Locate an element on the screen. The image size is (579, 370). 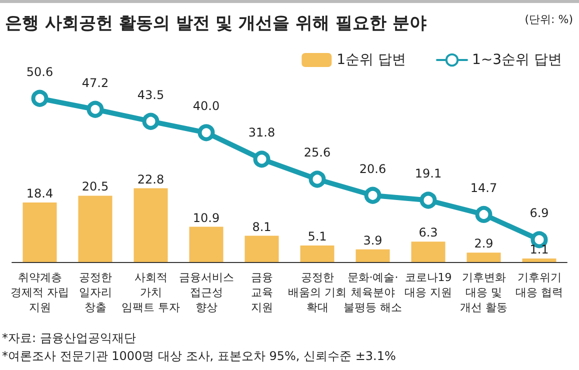
data-label: 18.4 is located at coordinates (40, 193).